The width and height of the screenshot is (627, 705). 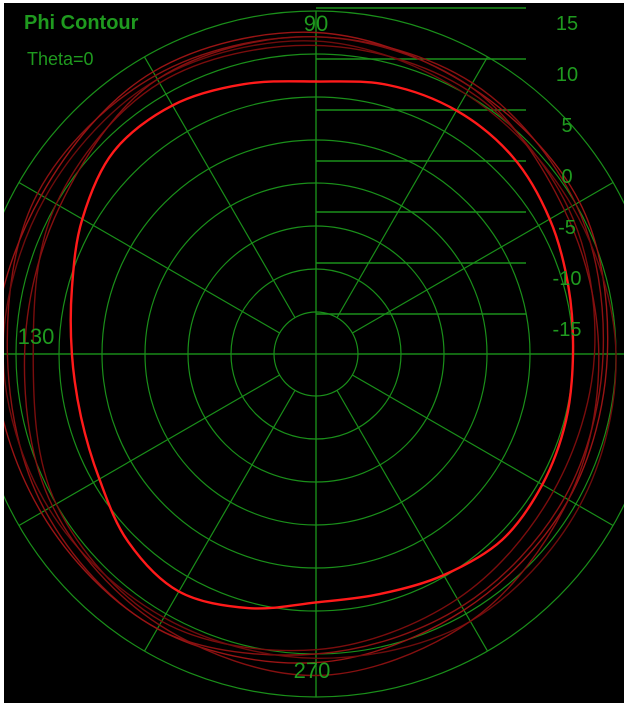 What do you see at coordinates (566, 126) in the screenshot?
I see `radial-tick-label: 5` at bounding box center [566, 126].